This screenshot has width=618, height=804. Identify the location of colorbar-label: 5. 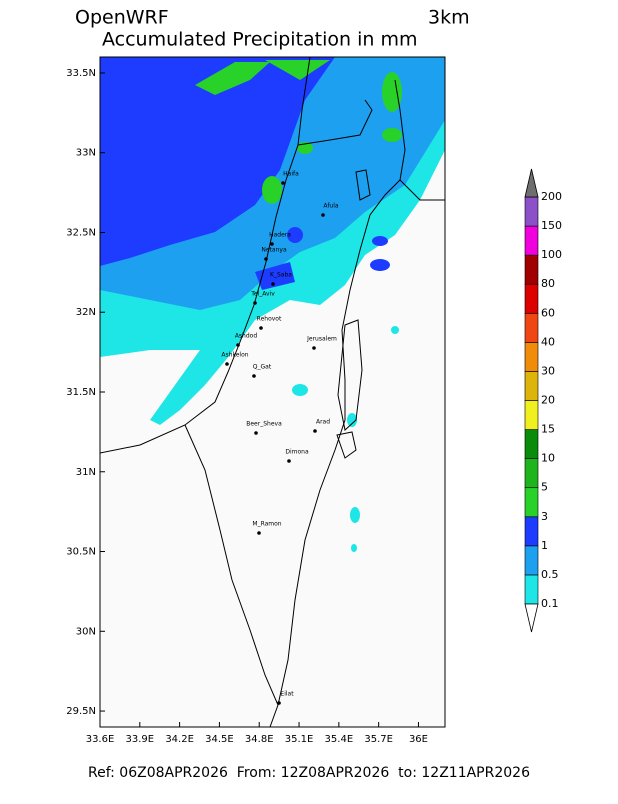
(544, 487).